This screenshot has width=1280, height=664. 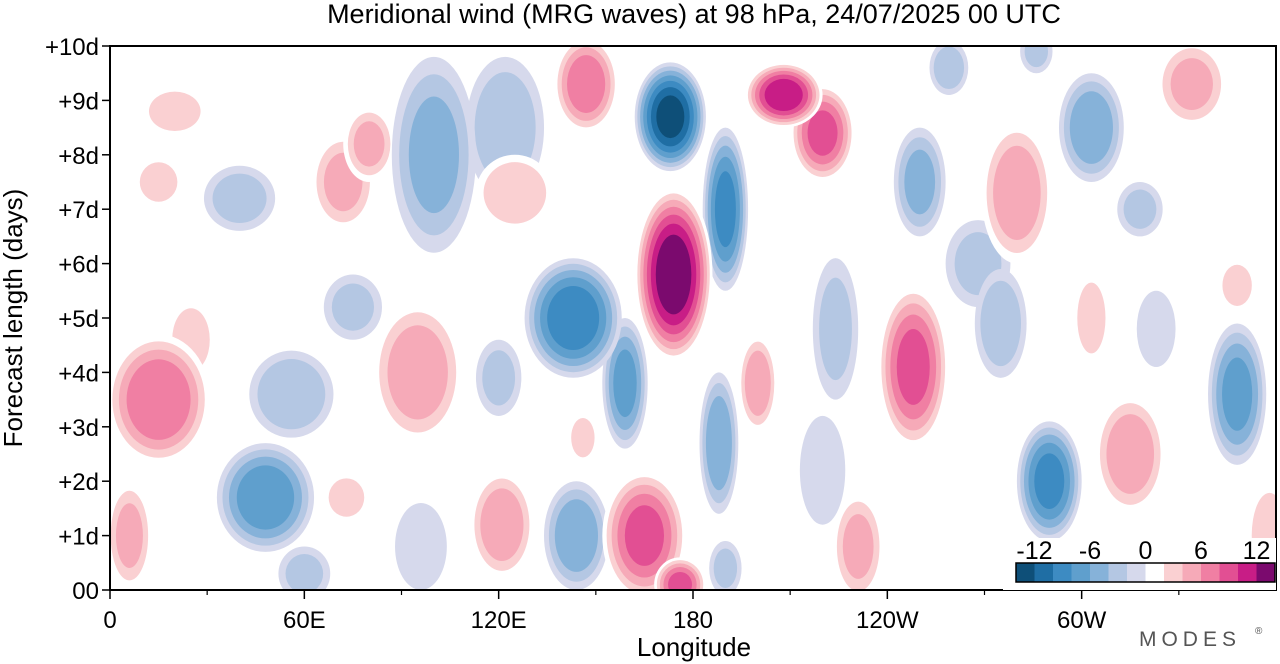 What do you see at coordinates (1201, 551) in the screenshot?
I see `colorbar-label: 6` at bounding box center [1201, 551].